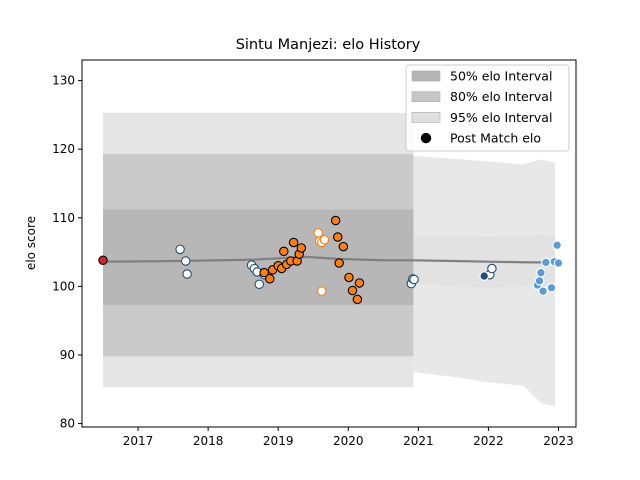 The image size is (640, 480). Describe the element at coordinates (63, 149) in the screenshot. I see `y-tick-label: 120` at that location.